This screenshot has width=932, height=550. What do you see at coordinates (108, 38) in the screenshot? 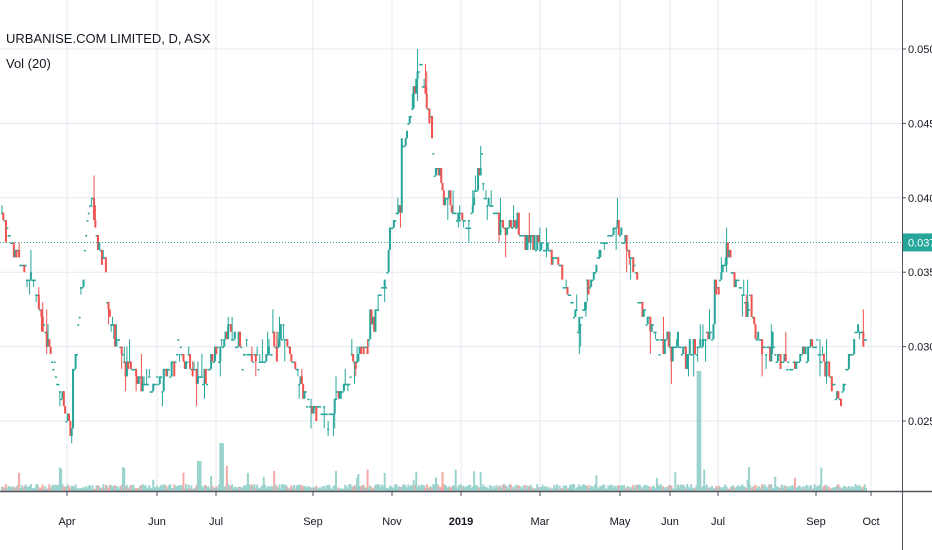
I see `chart-title: URBANISE.COM LIMITED, D, ASX` at bounding box center [108, 38].